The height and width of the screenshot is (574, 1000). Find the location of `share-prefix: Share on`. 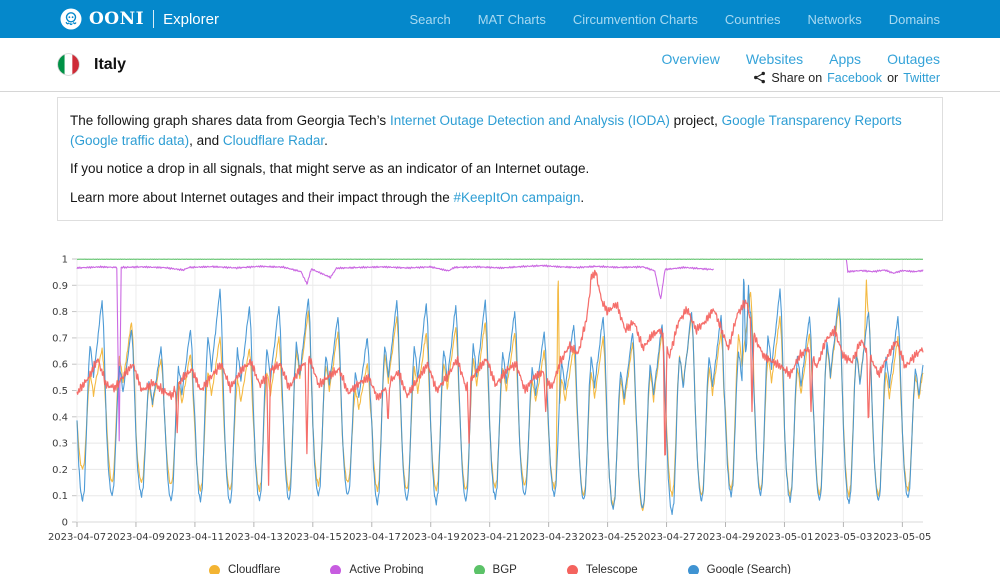

share-prefix: Share on is located at coordinates (797, 77).